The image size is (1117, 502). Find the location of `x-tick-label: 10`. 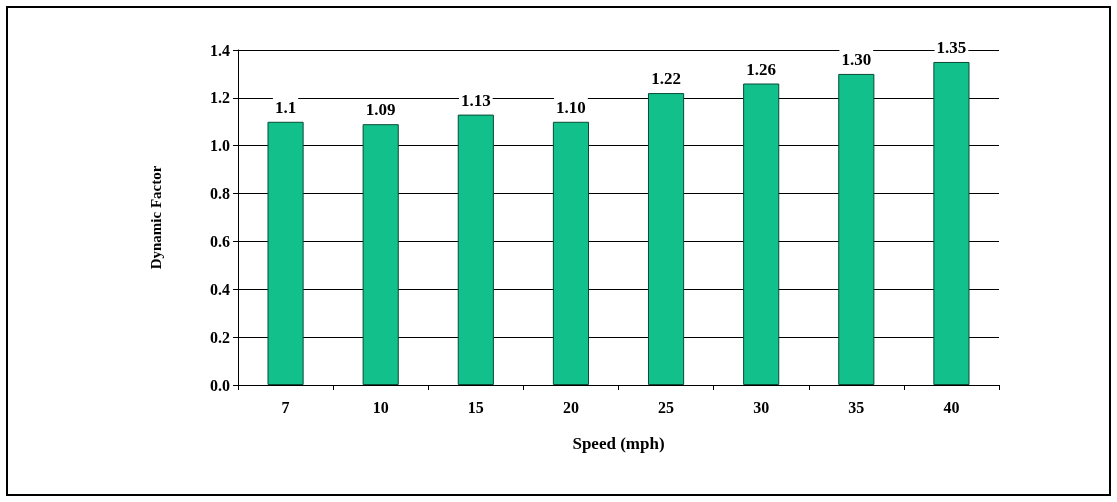

x-tick-label: 10 is located at coordinates (380, 407).